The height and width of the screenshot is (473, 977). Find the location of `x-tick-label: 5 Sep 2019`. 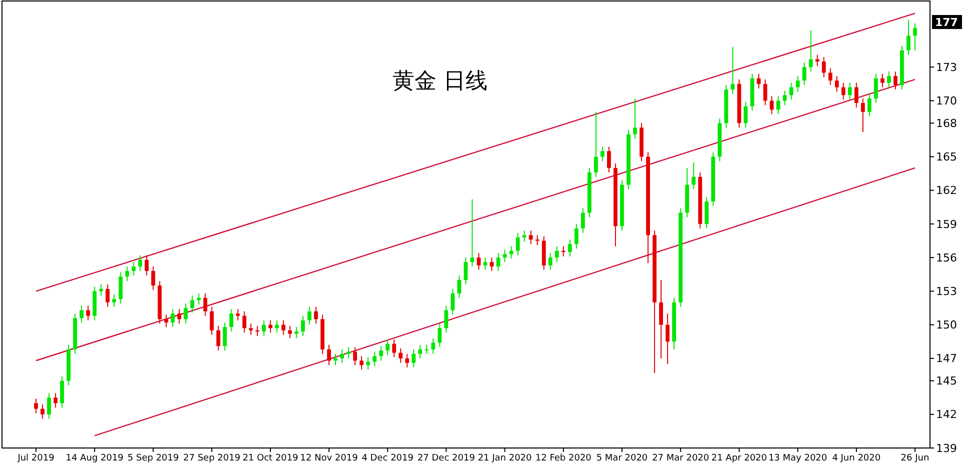

x-tick-label: 5 Sep 2019 is located at coordinates (154, 459).